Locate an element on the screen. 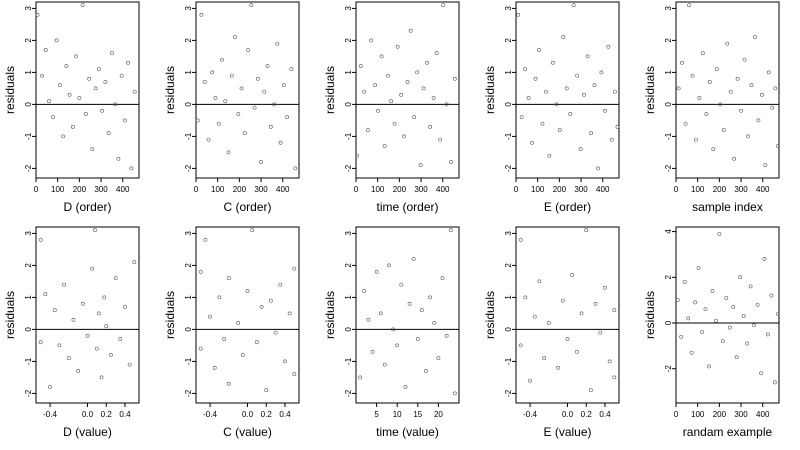 Image resolution: width=800 pixels, height=450 pixels. chart-panel: 0 100 200 300 400 -2 -1 0 1 2 3 D (order) residuals is located at coordinates (71, 107).